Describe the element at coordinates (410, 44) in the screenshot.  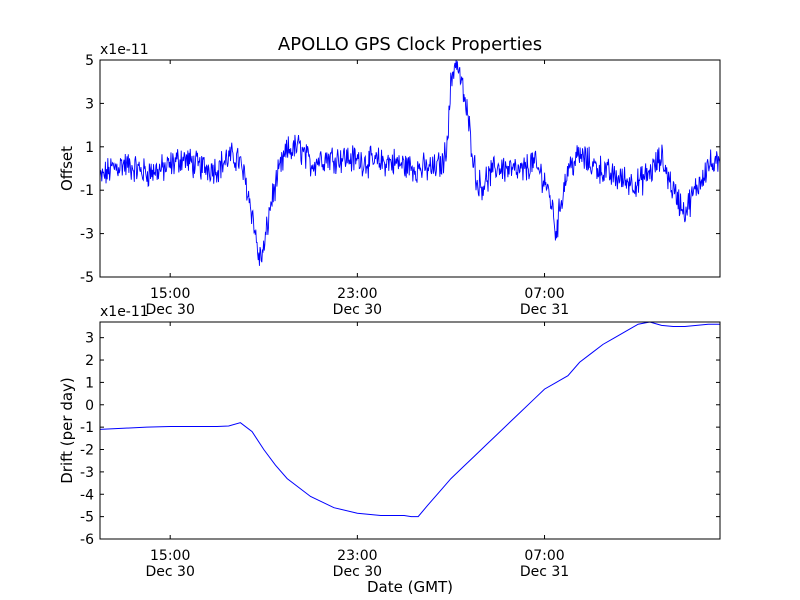
I see `chart-title: APOLLO GPS Clock Properties` at that location.